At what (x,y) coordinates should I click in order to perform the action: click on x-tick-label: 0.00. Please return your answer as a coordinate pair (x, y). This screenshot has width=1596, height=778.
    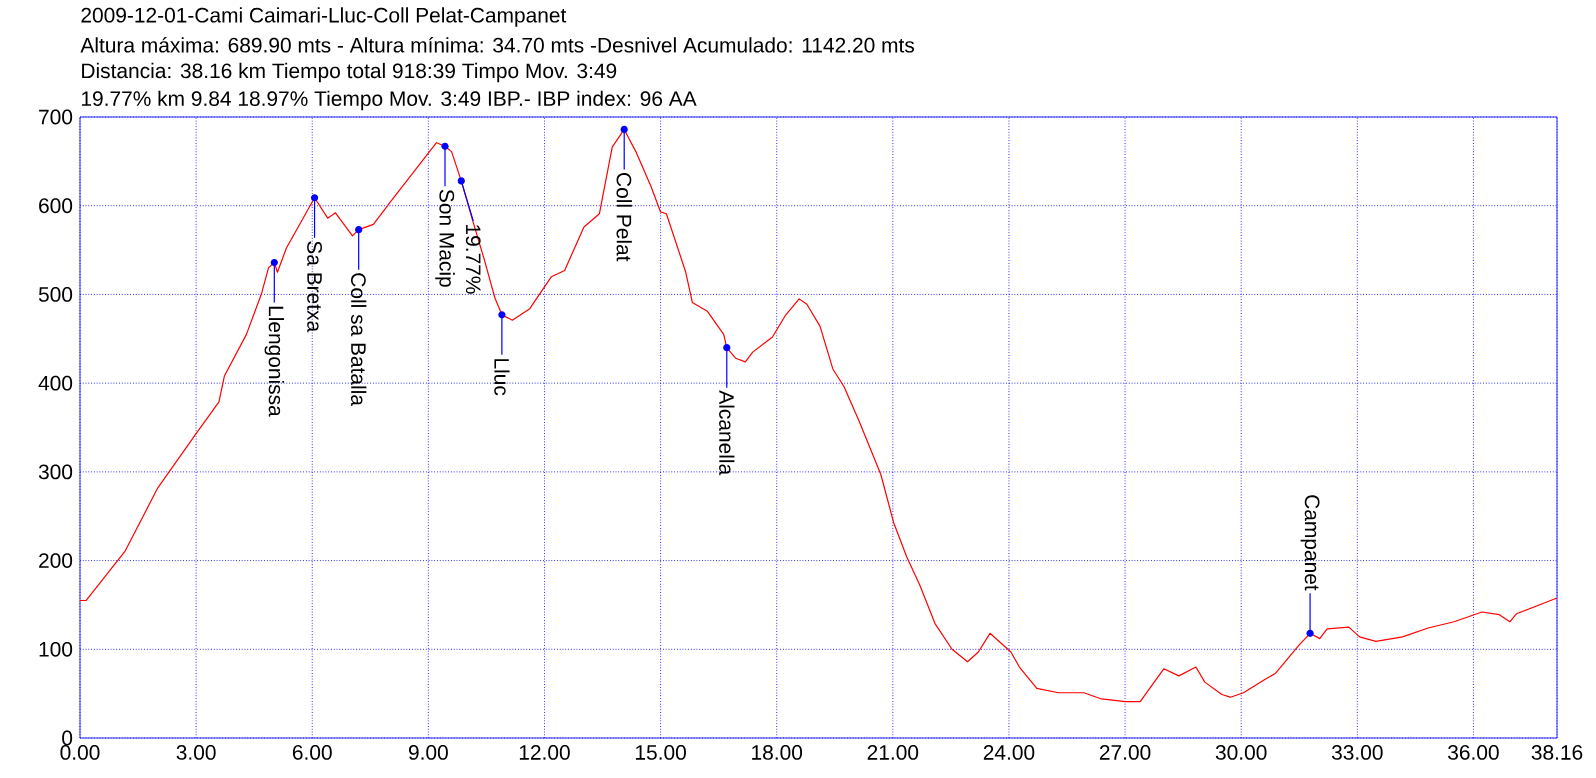
    Looking at the image, I should click on (80, 752).